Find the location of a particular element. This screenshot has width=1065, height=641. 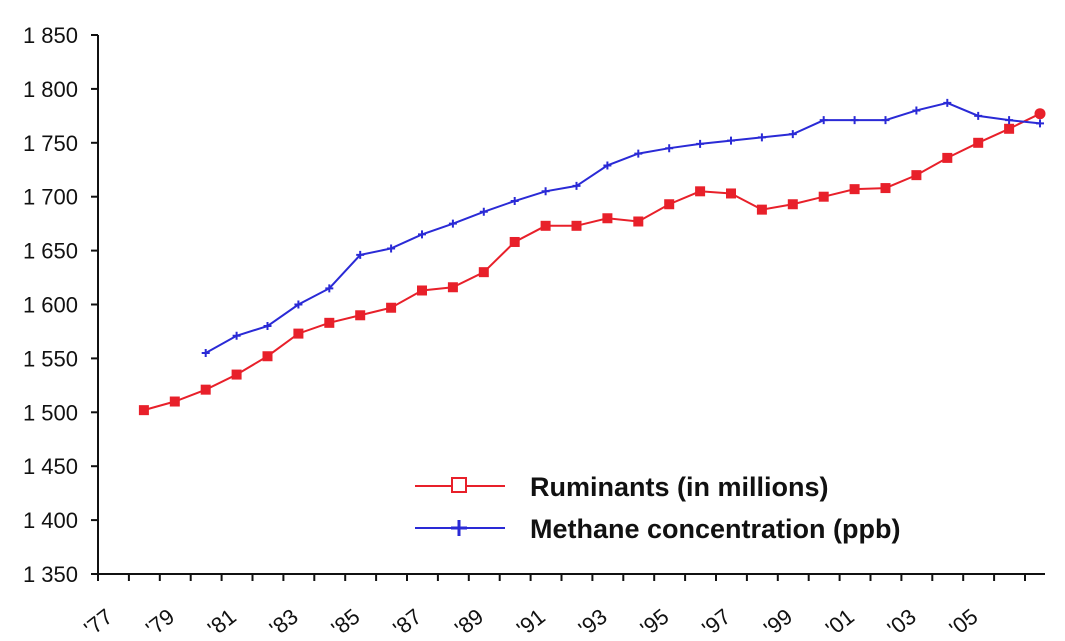

y-tick-label: 1 700 is located at coordinates (50, 197).